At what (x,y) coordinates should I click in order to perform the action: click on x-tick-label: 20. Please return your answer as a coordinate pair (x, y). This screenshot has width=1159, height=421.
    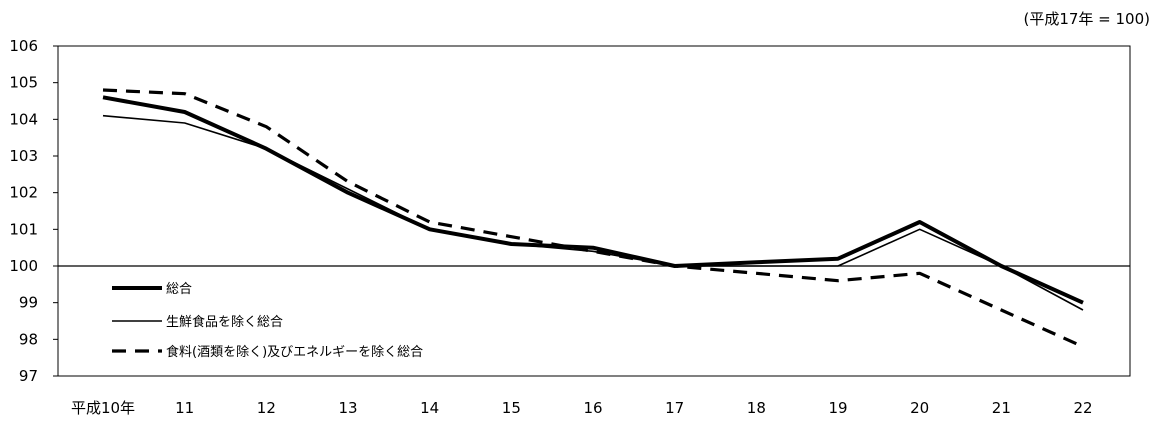
    Looking at the image, I should click on (919, 408).